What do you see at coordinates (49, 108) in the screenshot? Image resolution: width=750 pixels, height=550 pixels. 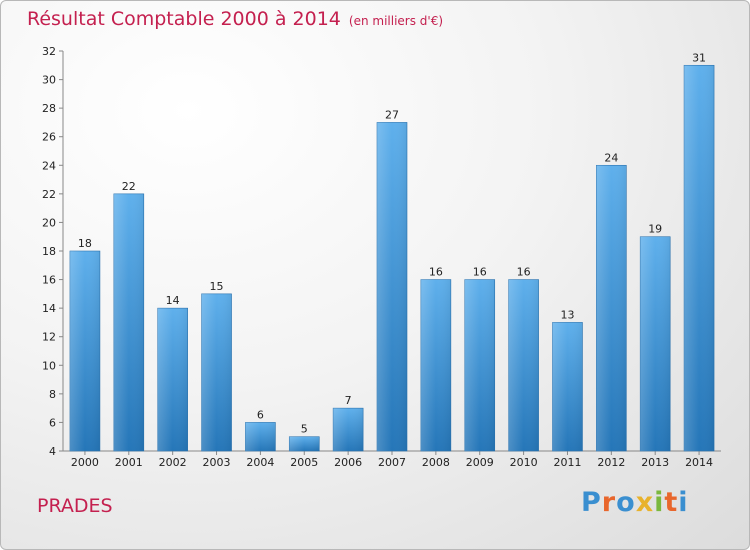 I see `y-tick-label: 28` at bounding box center [49, 108].